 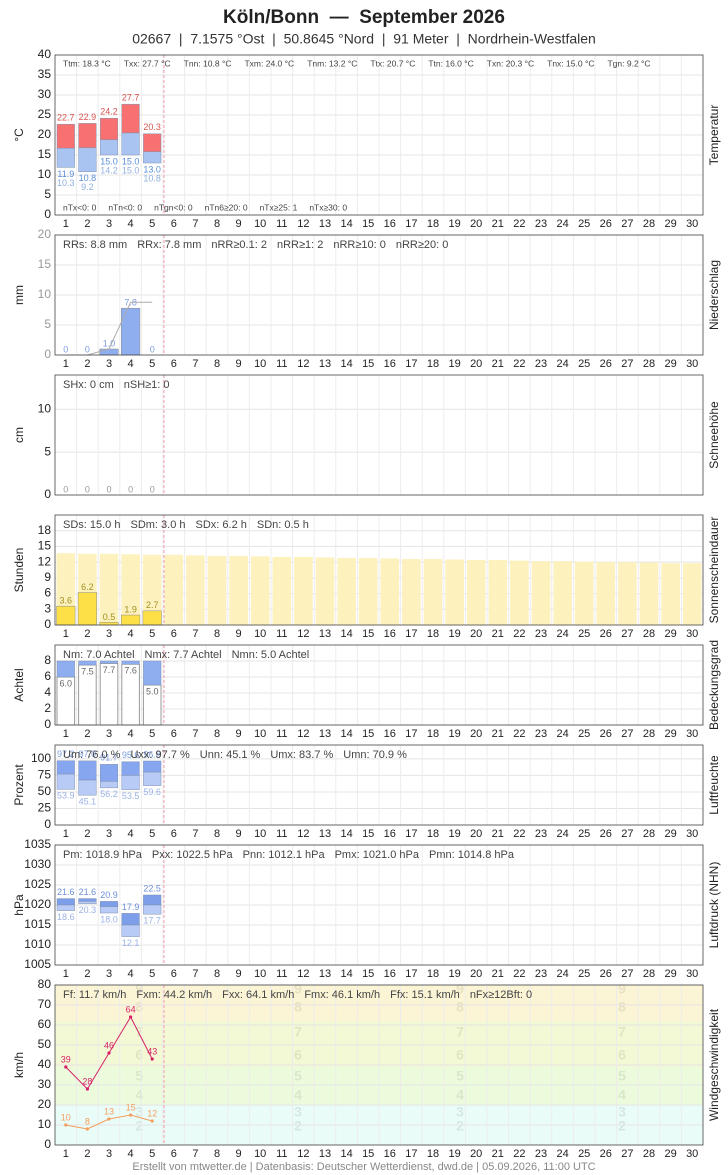 What do you see at coordinates (498, 734) in the screenshot?
I see `x-tick-label: 21` at bounding box center [498, 734].